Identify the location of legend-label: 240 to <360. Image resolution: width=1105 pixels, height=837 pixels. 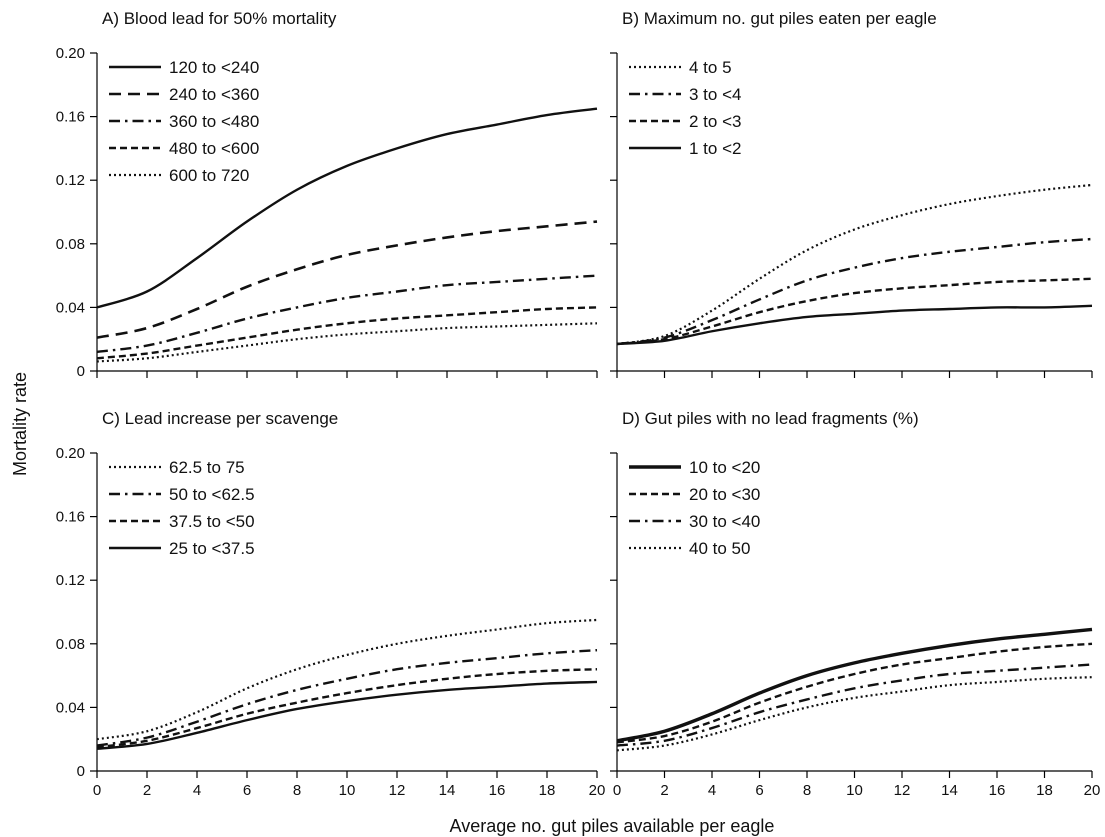
(214, 94).